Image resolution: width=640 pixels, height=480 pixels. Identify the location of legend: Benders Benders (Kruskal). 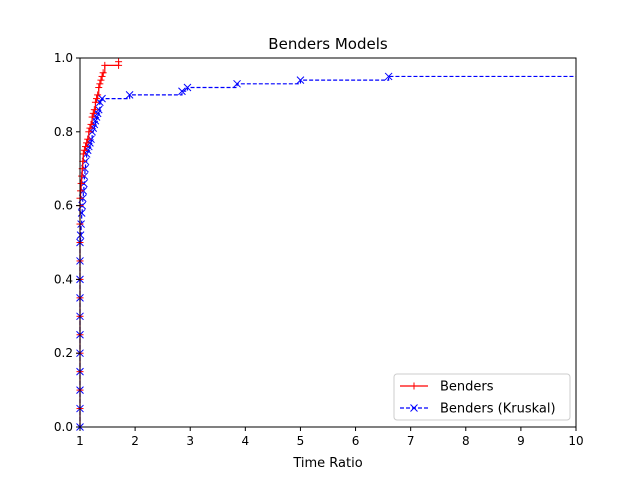
(482, 397).